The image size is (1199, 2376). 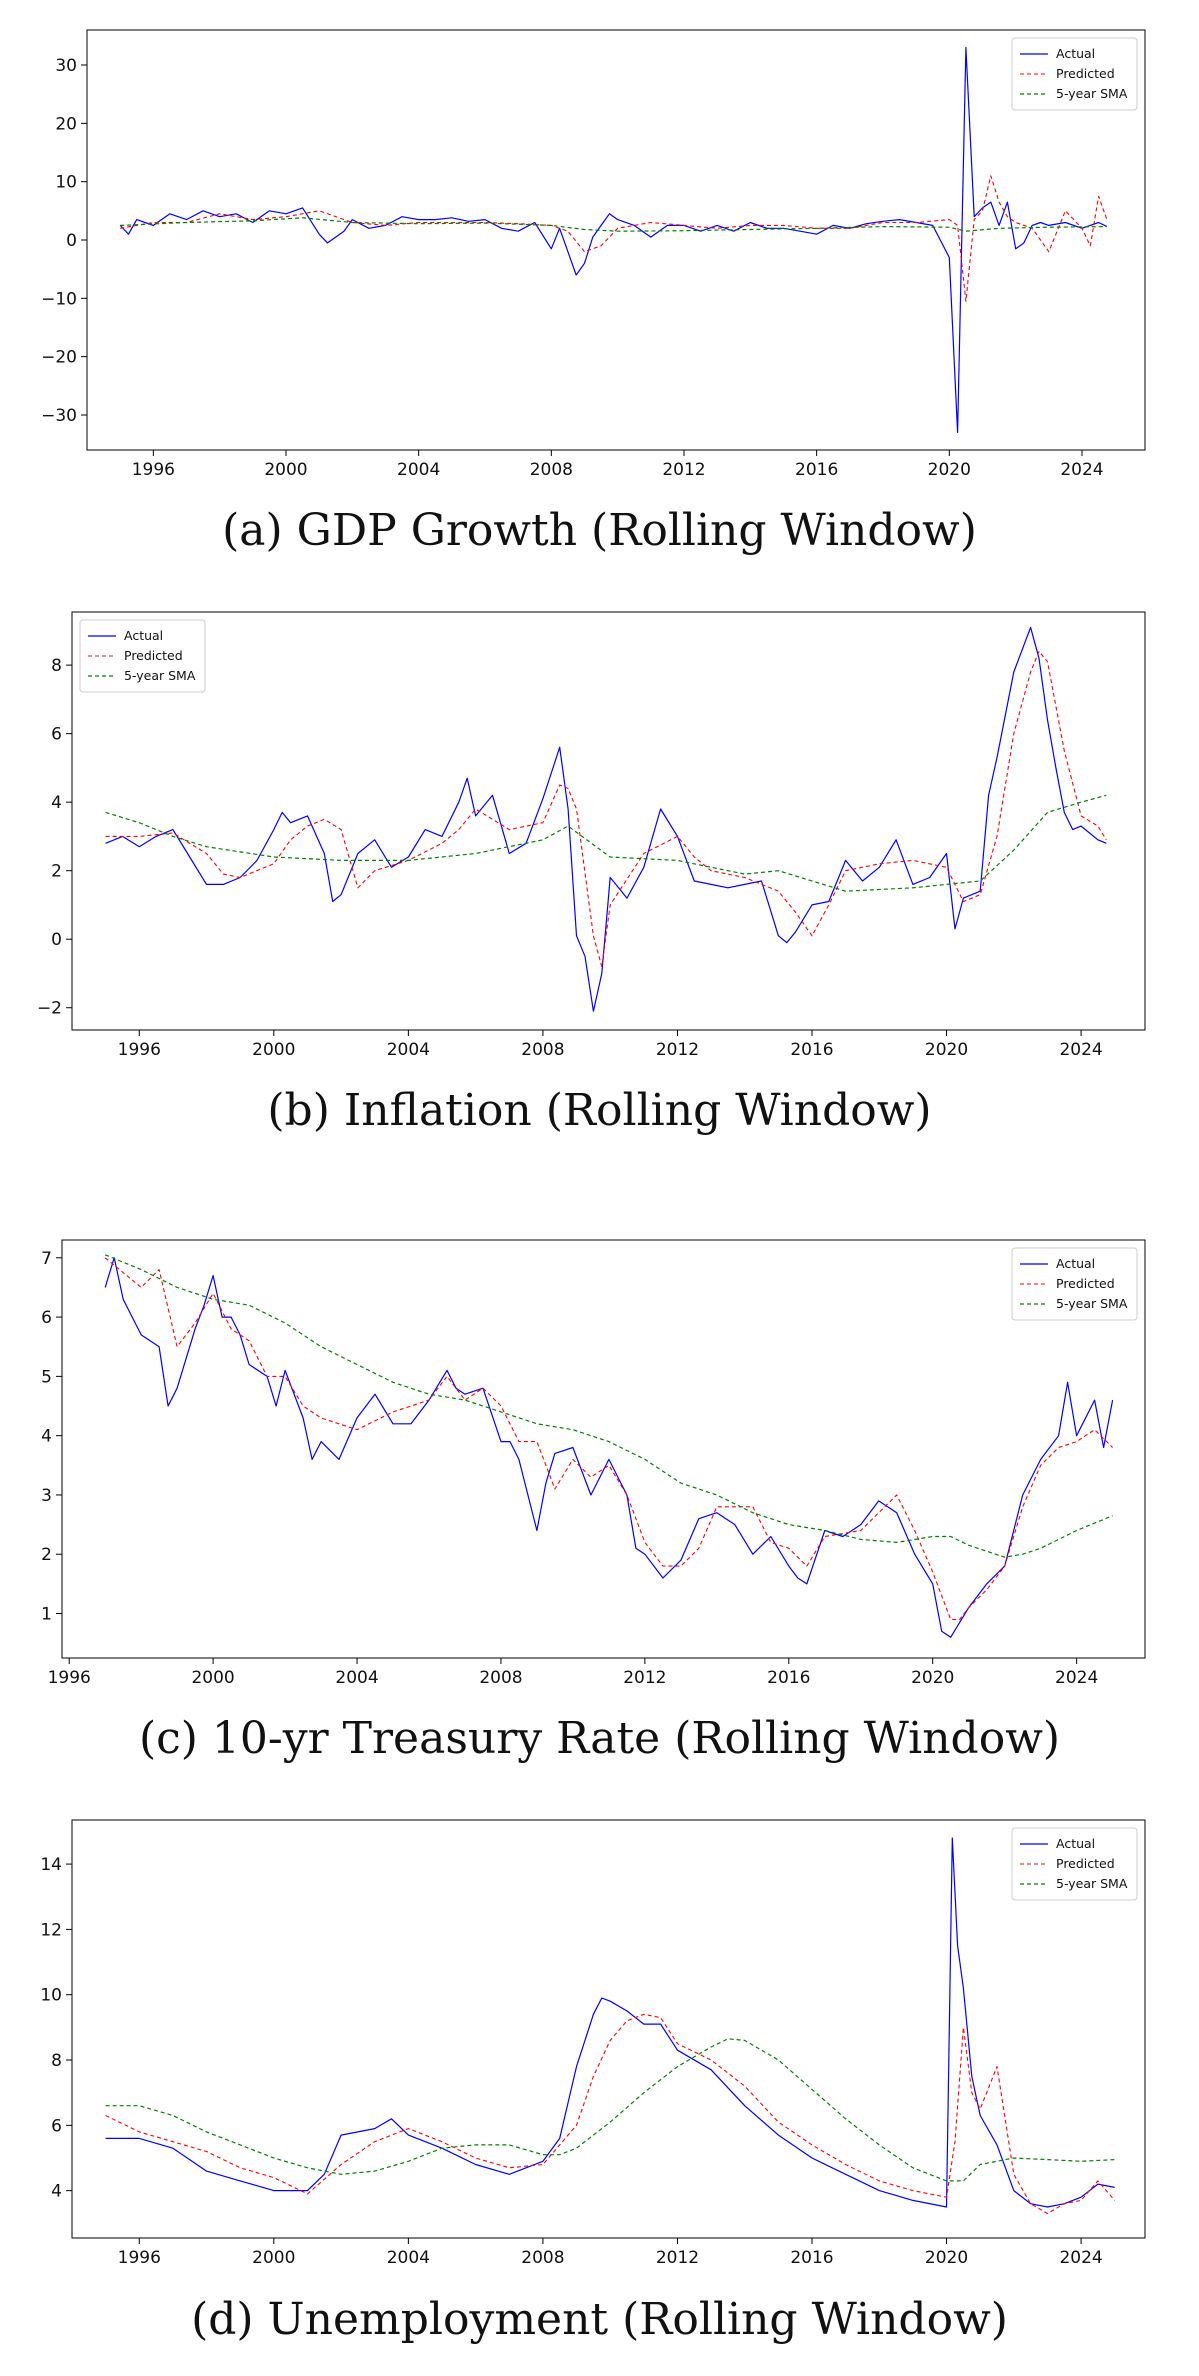 What do you see at coordinates (59, 299) in the screenshot?
I see `y-tick-label: −10` at bounding box center [59, 299].